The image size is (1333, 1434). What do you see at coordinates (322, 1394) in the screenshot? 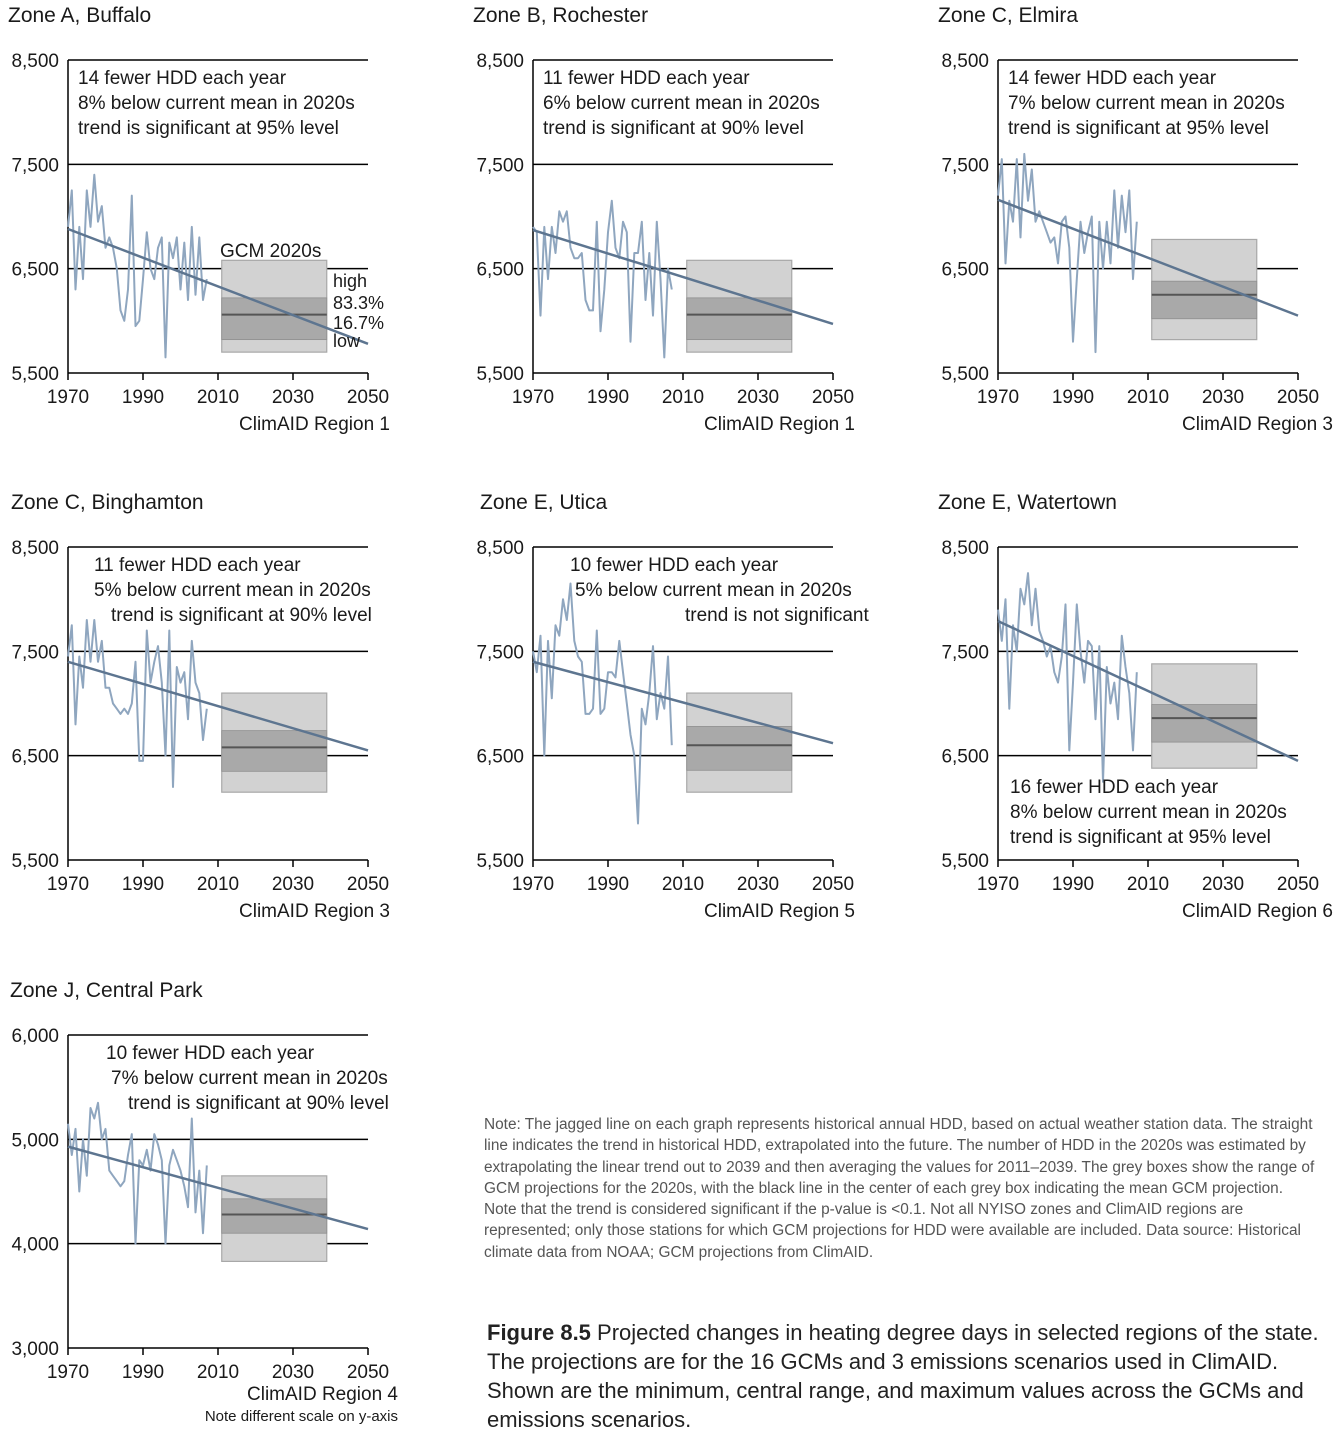
I see `region-label: ClimAID Region 4` at bounding box center [322, 1394].